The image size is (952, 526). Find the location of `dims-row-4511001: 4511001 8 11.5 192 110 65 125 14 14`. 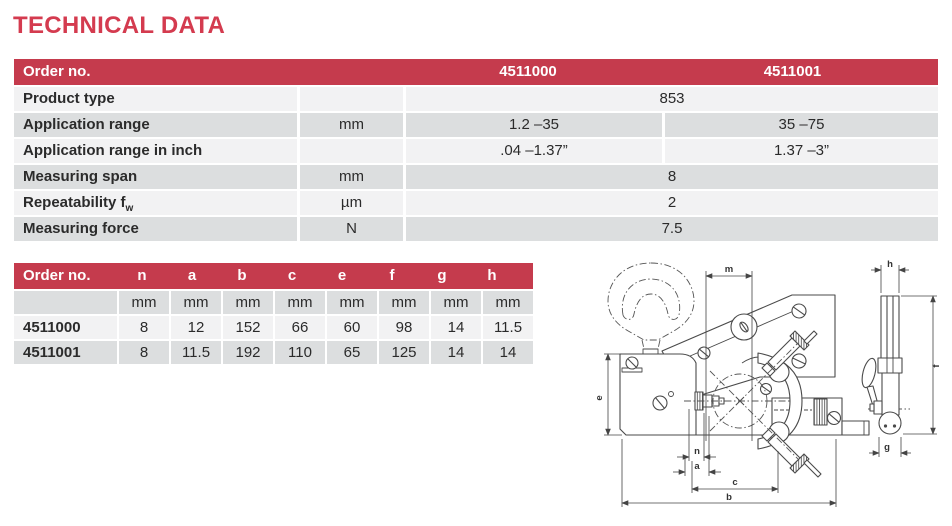

dims-row-4511001: 4511001 8 11.5 192 110 65 125 14 14 is located at coordinates (273, 352).